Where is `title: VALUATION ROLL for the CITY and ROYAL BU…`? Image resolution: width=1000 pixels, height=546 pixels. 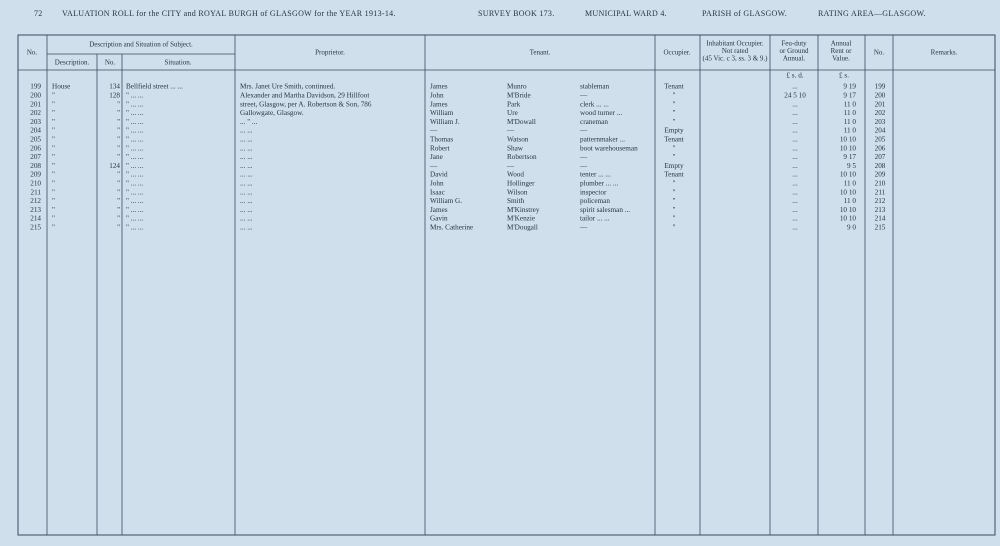 title: VALUATION ROLL for the CITY and ROYAL BU… is located at coordinates (229, 13).